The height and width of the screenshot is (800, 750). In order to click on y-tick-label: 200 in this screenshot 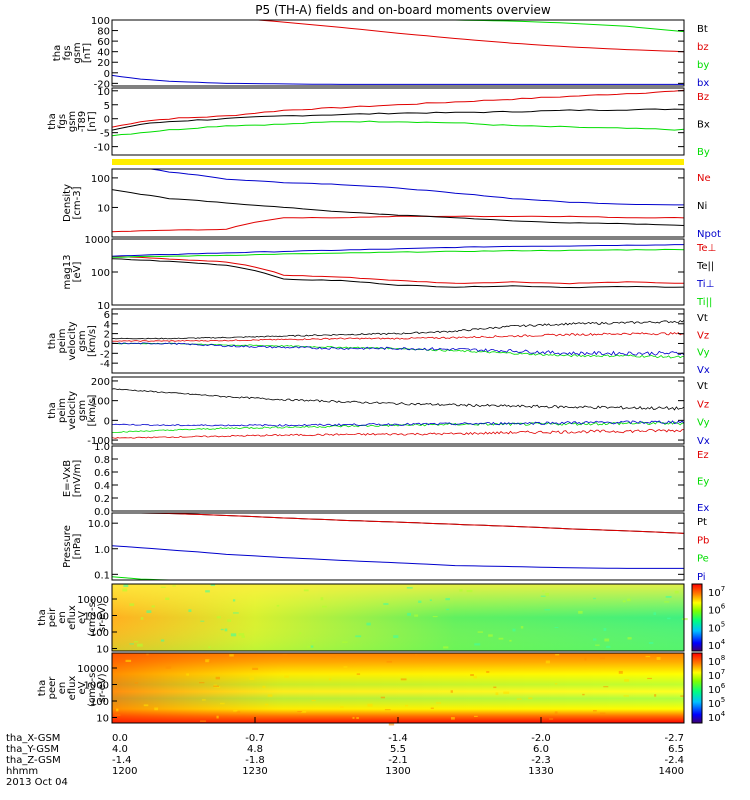, I will do `click(100, 382)`.